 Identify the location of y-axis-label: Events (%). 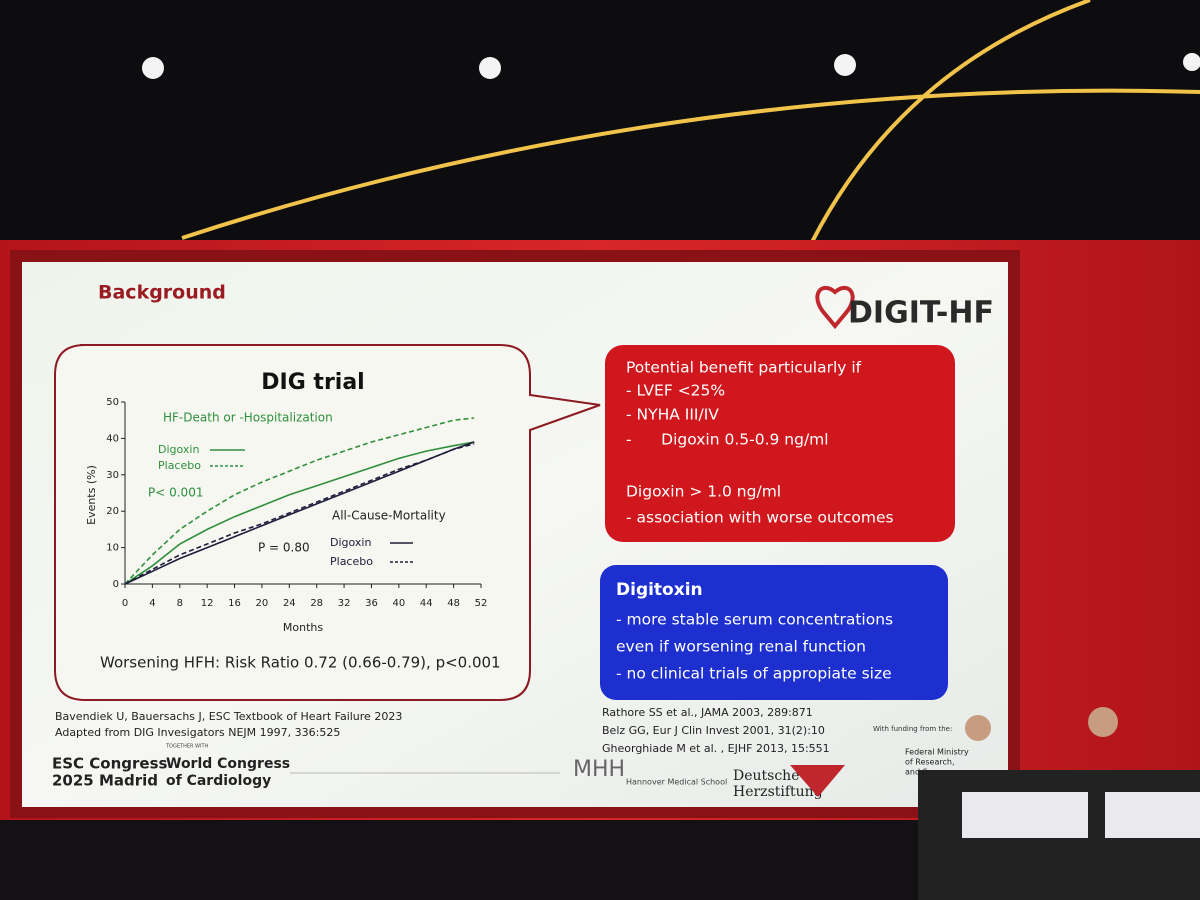
(91, 495).